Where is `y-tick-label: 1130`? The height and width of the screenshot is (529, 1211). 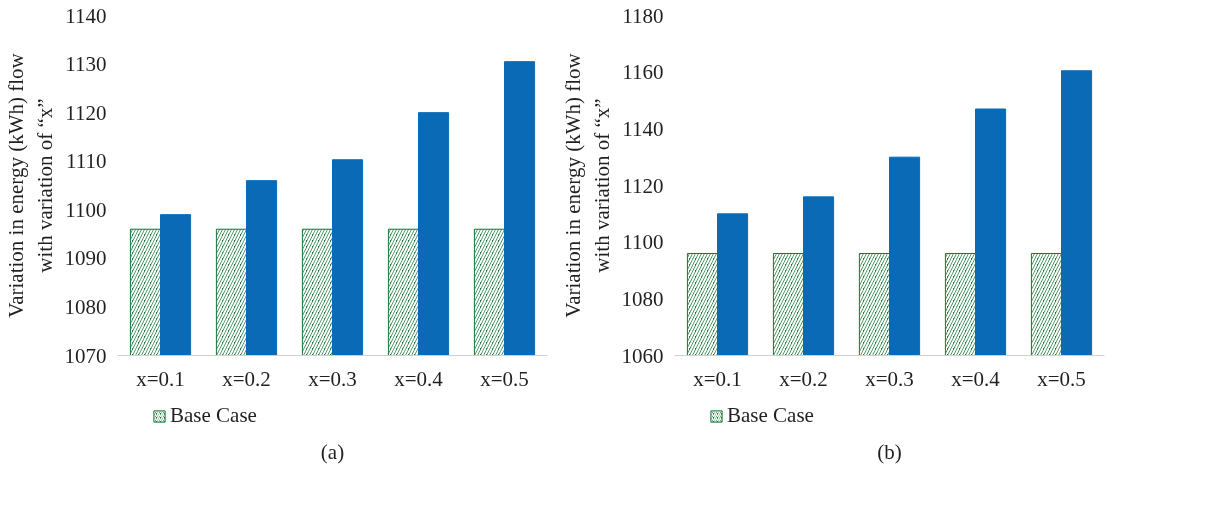 y-tick-label: 1130 is located at coordinates (86, 64).